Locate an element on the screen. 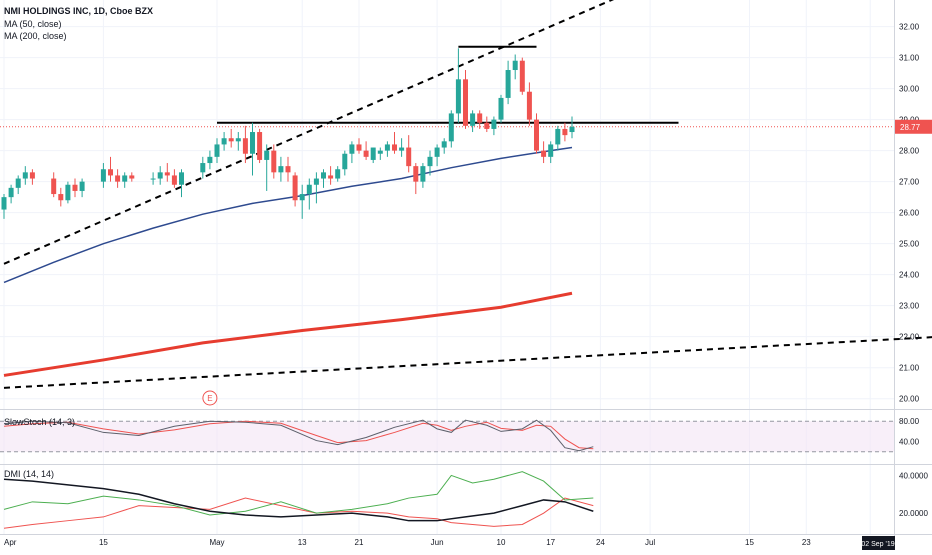 The width and height of the screenshot is (932, 555). earnings-marker is located at coordinates (210, 398).